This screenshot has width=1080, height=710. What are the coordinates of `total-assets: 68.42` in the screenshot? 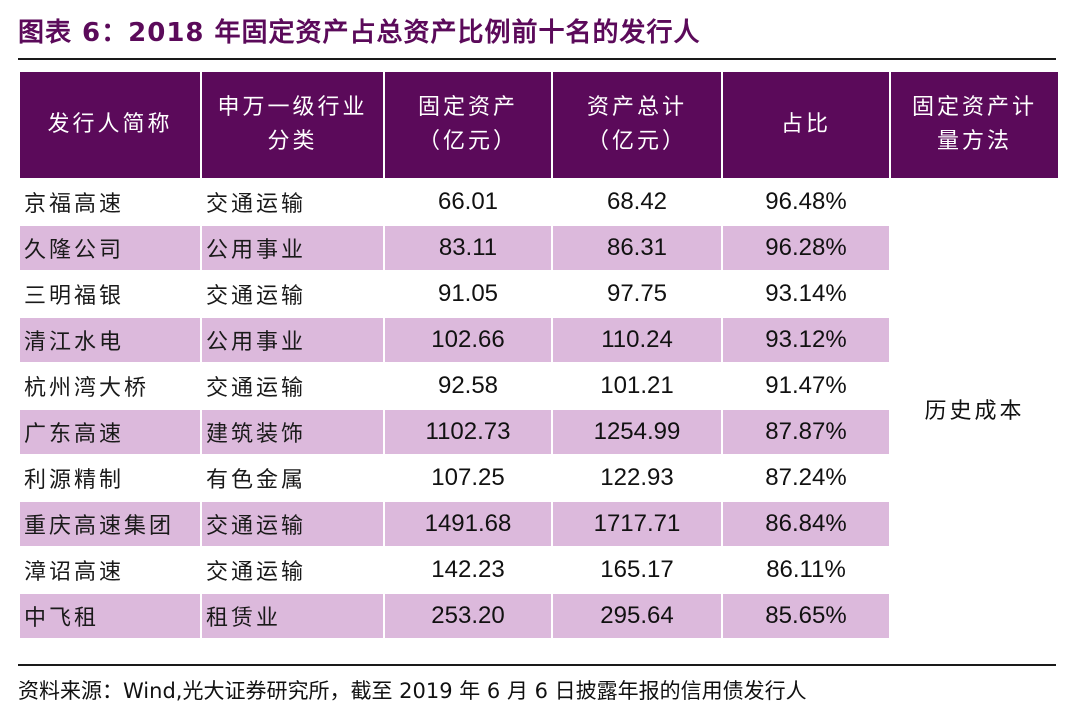 It's located at (637, 201).